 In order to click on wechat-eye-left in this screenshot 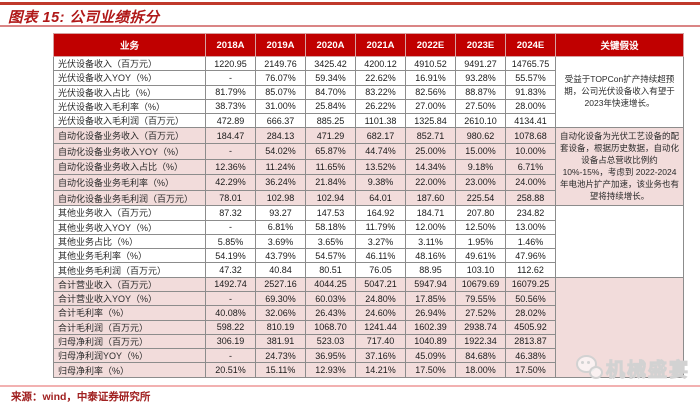, I will do `click(582, 362)`.